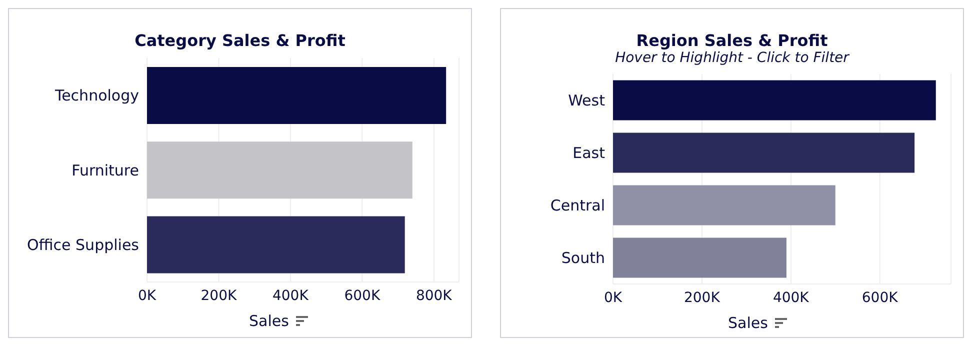  What do you see at coordinates (97, 95) in the screenshot?
I see `y-tick-label: Technology` at bounding box center [97, 95].